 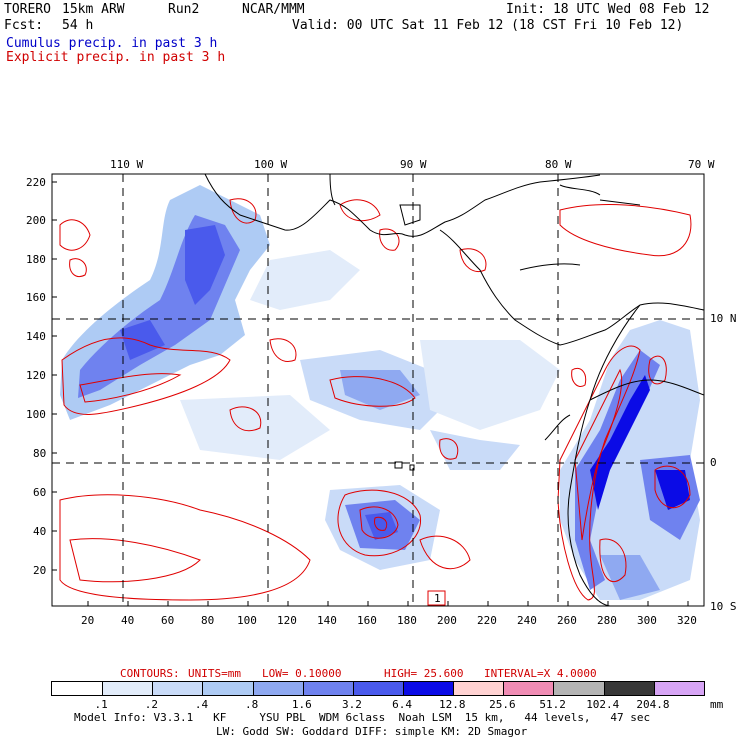 I want to click on colorbar-label: .8, so click(x=252, y=704).